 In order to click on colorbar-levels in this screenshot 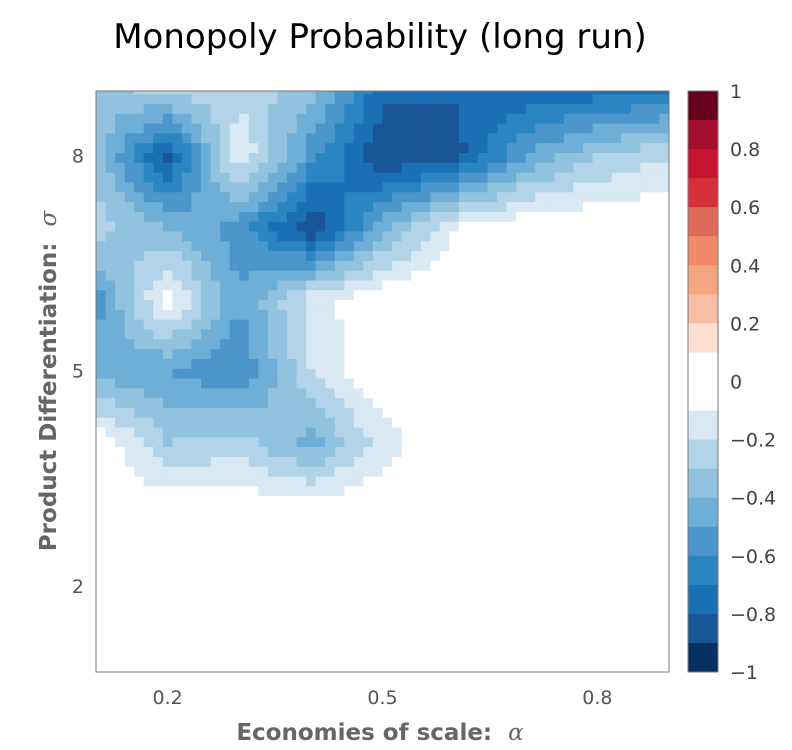, I will do `click(703, 382)`.